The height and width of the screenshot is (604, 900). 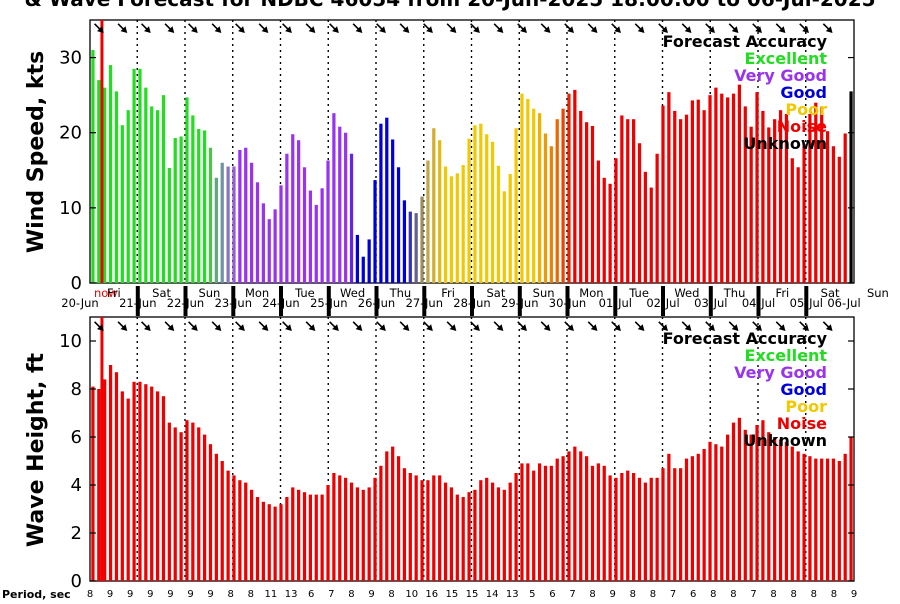 What do you see at coordinates (780, 372) in the screenshot?
I see `legend-entry: Very Good` at bounding box center [780, 372].